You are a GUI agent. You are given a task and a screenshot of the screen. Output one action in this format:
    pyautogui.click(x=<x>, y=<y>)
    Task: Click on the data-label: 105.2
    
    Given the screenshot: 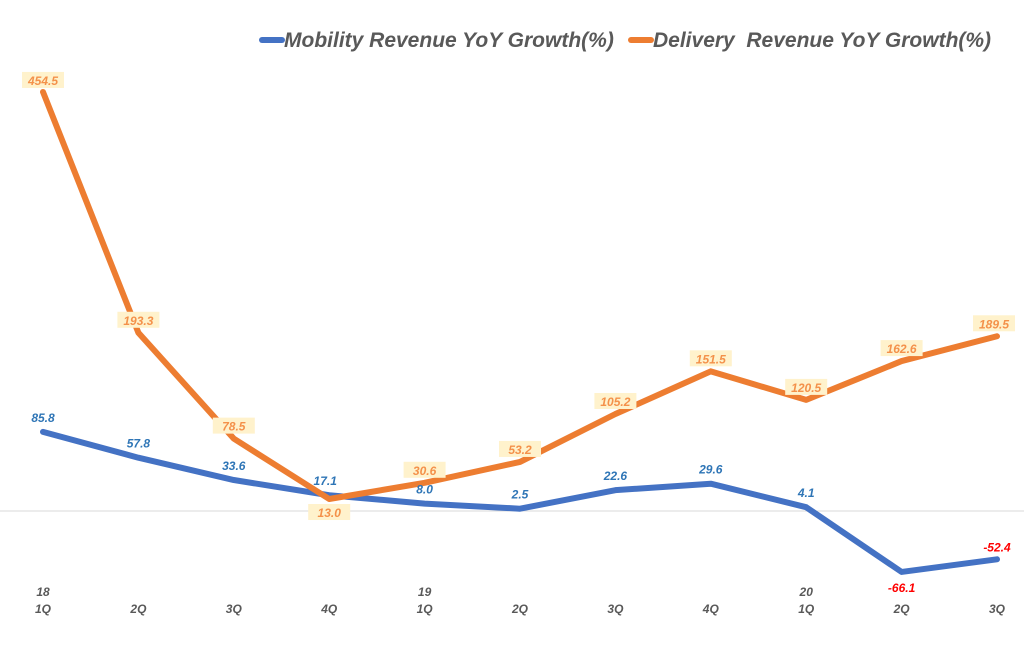 What is the action you would take?
    pyautogui.click(x=615, y=402)
    